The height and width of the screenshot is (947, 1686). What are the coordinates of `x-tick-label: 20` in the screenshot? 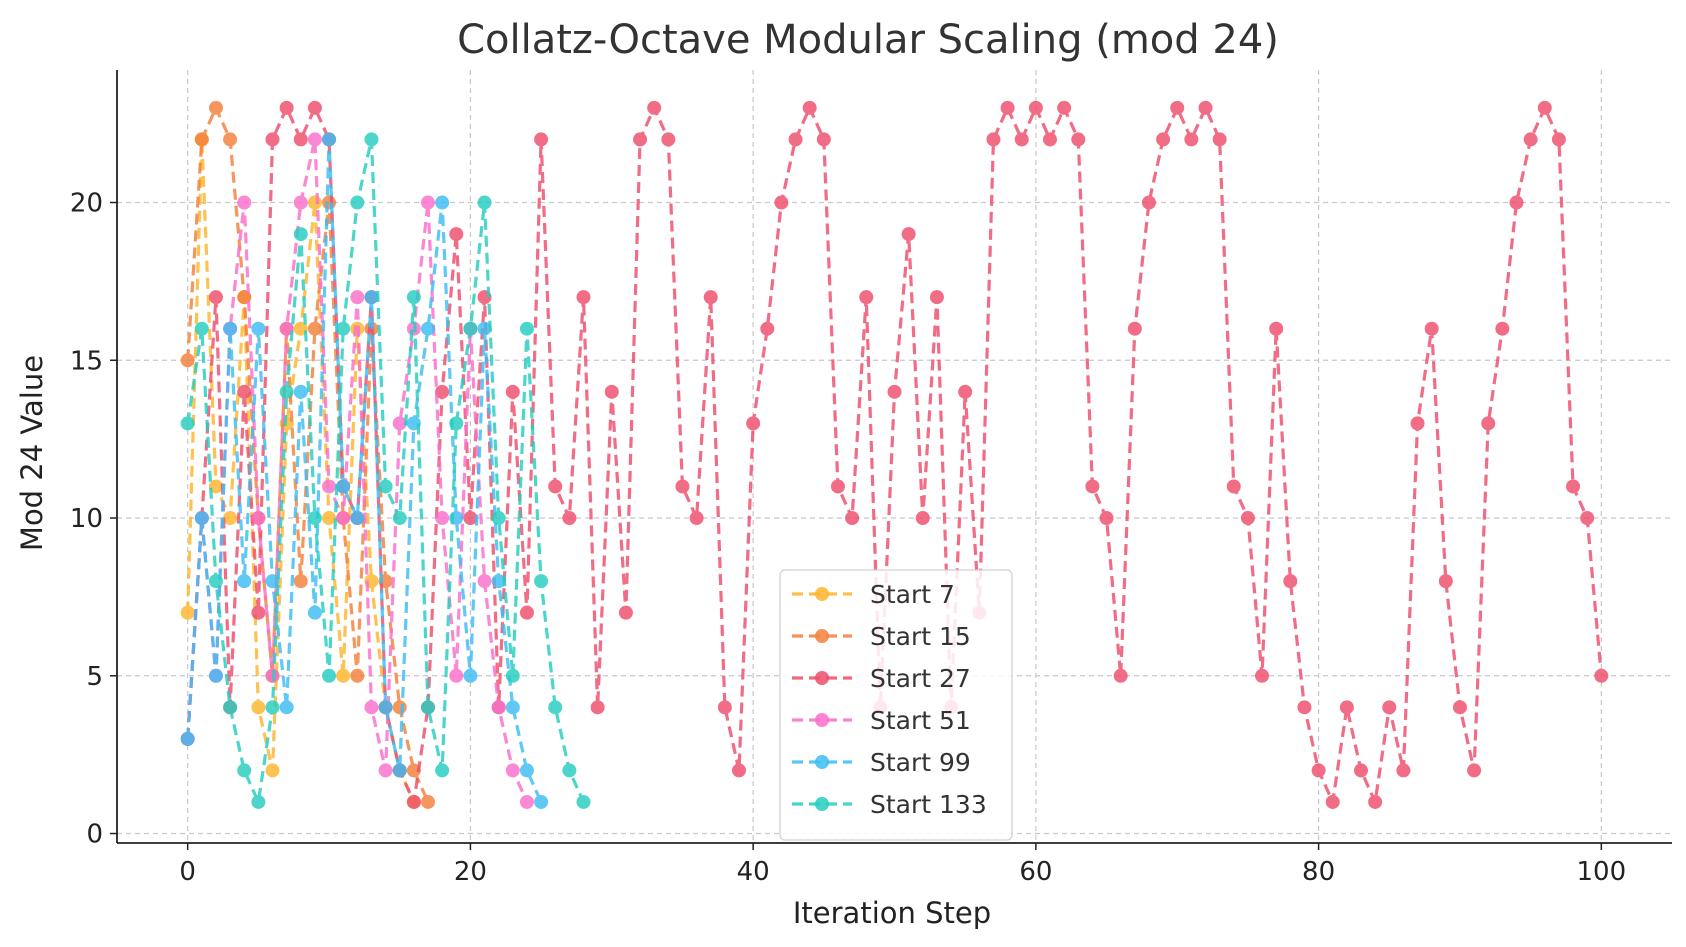 It's located at (470, 872).